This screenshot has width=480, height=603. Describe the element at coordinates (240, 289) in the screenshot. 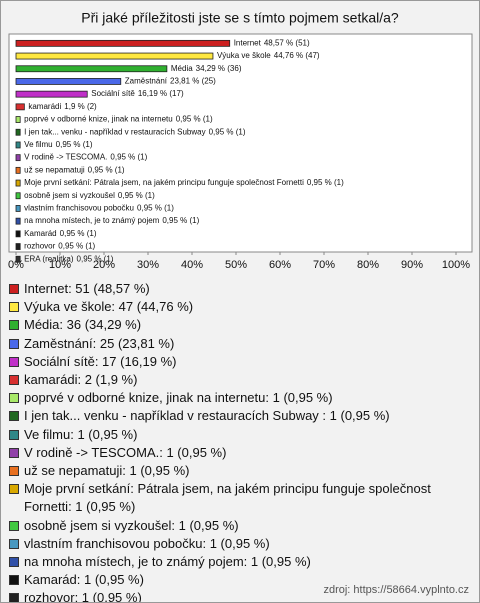

I see `legend-item: Internet: 51 (48,57 %)` at that location.